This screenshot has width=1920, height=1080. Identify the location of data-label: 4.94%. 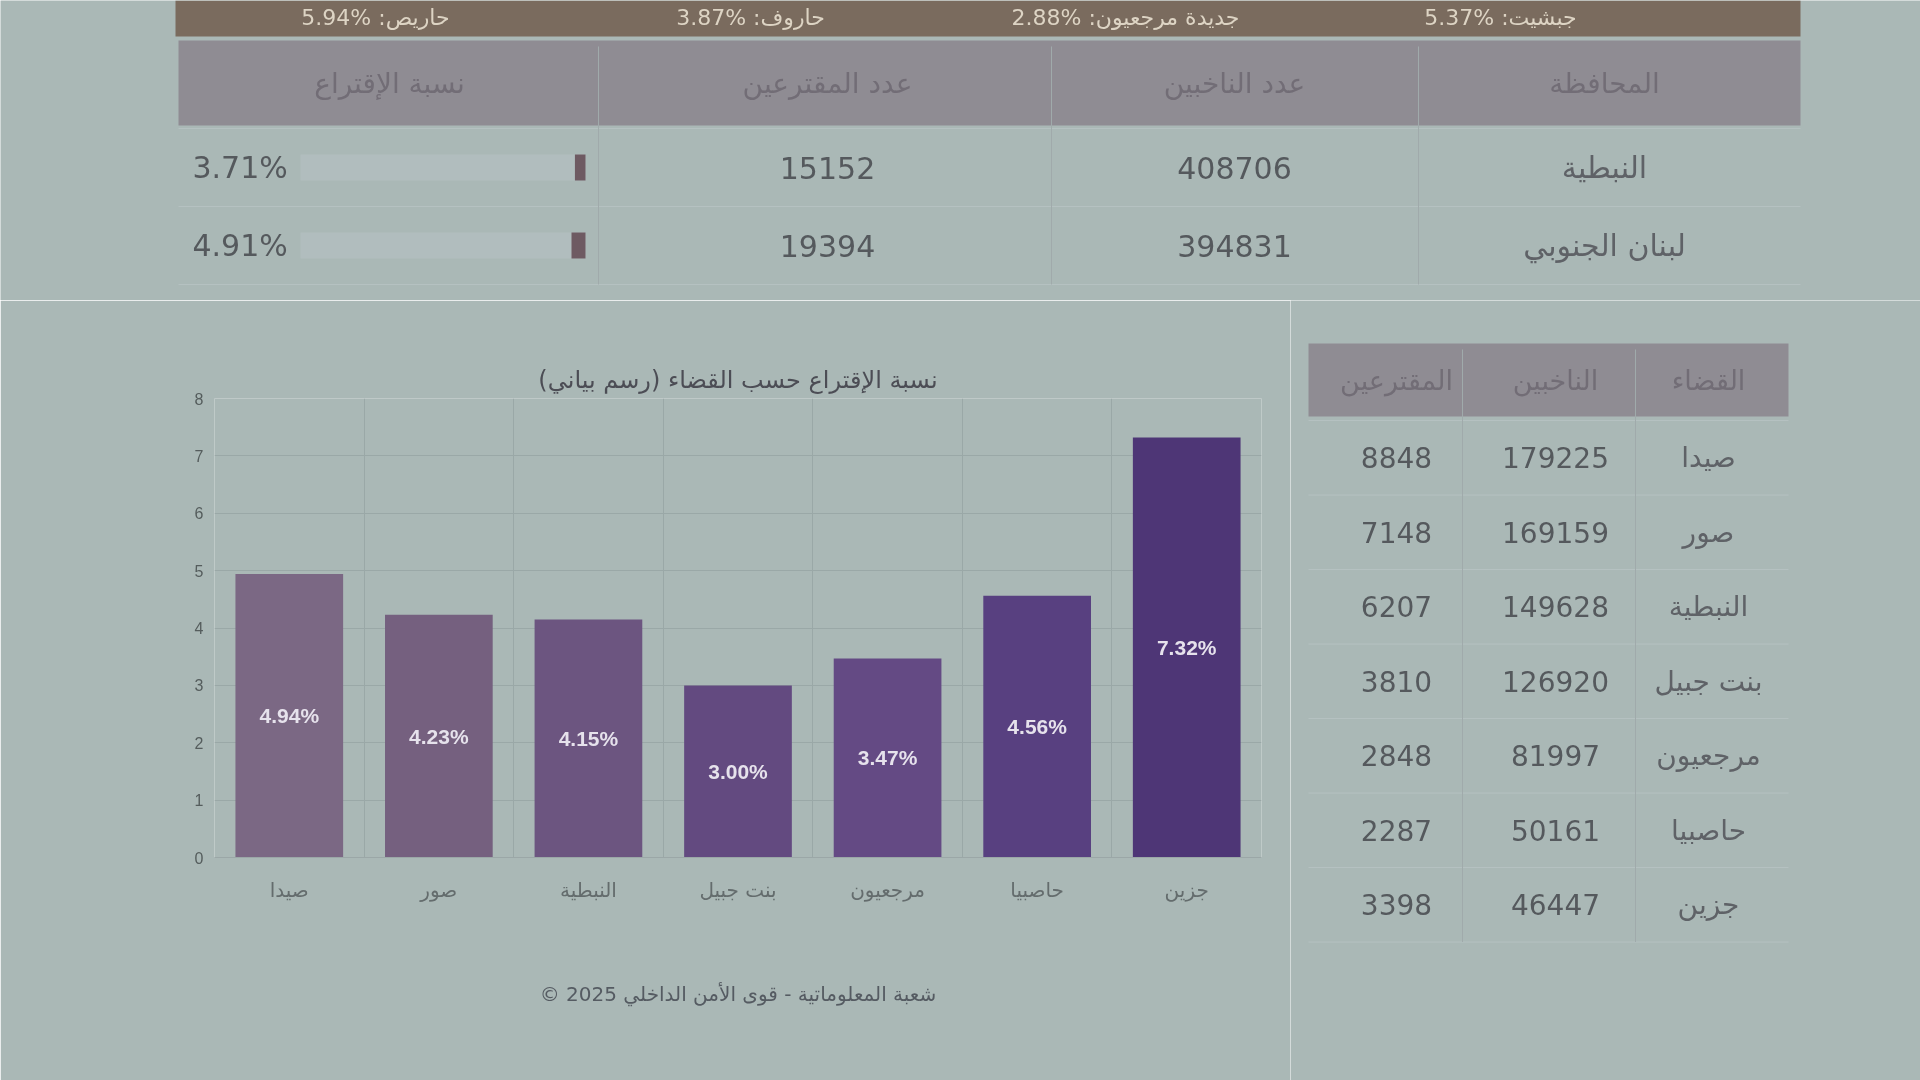
(289, 716).